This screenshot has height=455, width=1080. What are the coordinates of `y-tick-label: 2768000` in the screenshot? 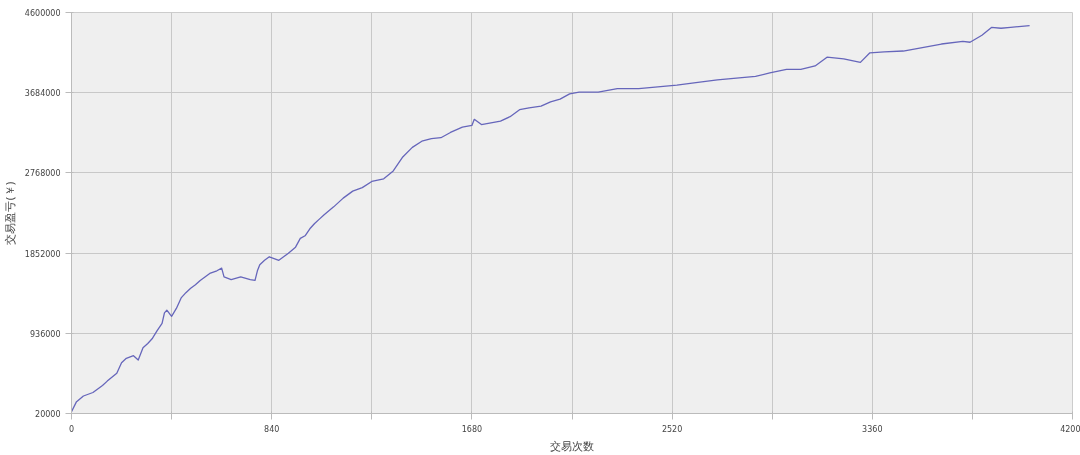 It's located at (42, 174).